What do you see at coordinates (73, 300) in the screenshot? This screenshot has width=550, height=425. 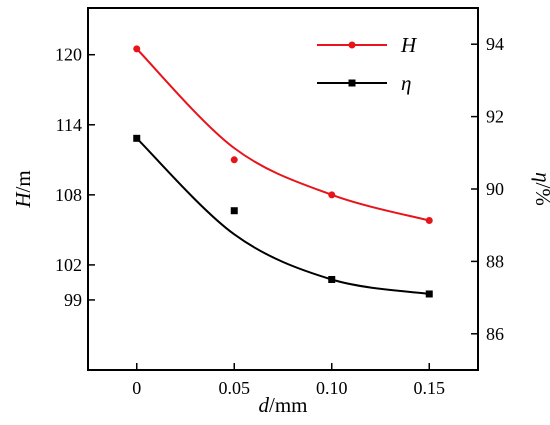 I see `left-tick-label: 99` at bounding box center [73, 300].